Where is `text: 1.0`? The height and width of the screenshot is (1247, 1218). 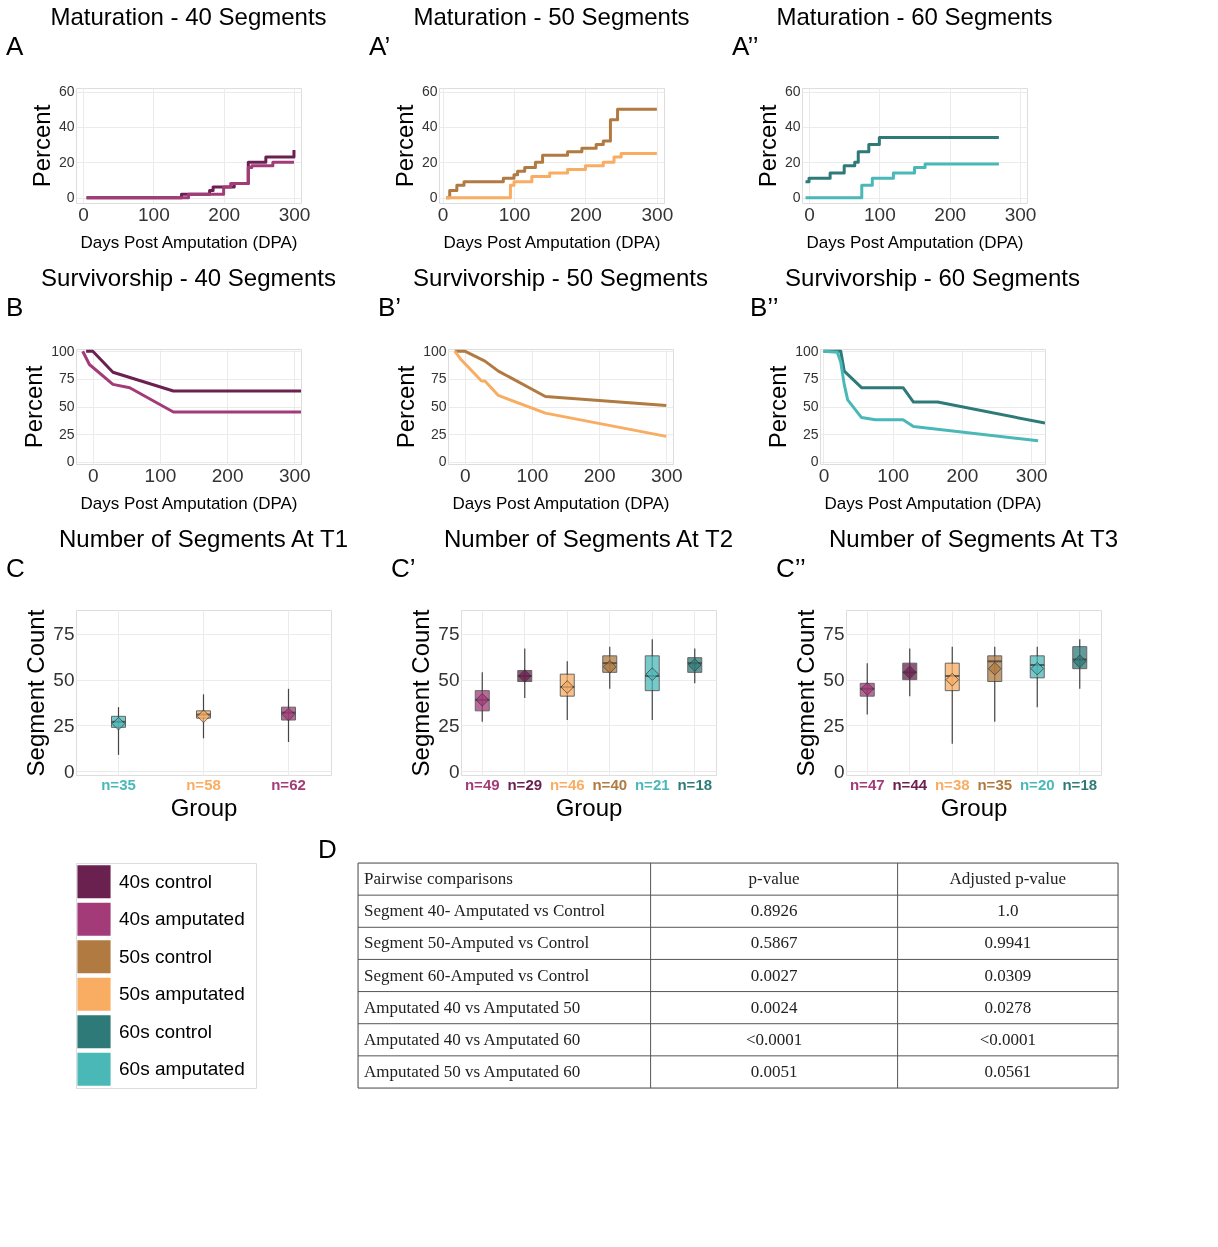 text: 1.0 is located at coordinates (1008, 911).